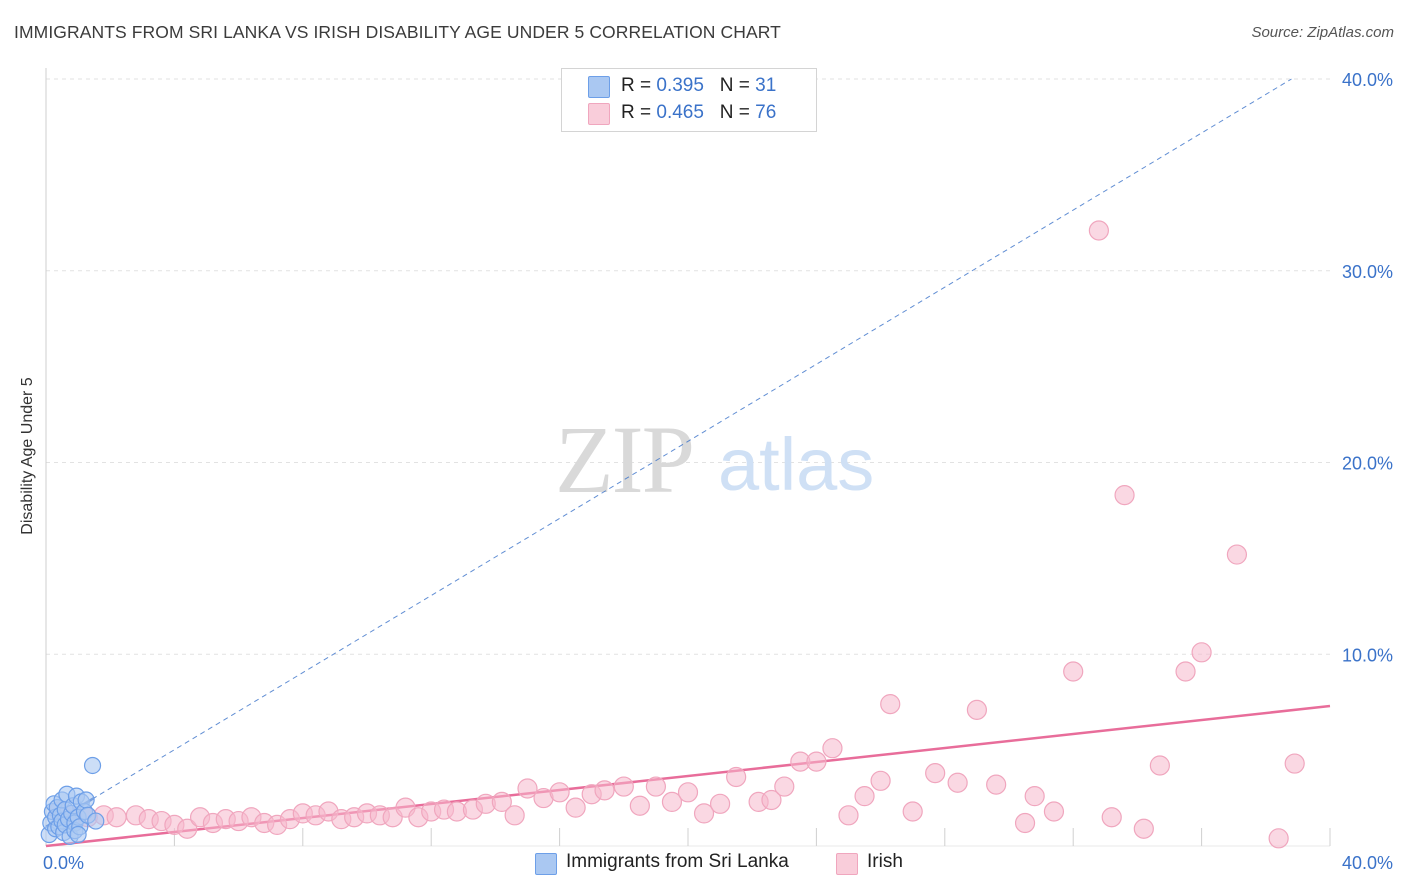 The image size is (1406, 892). What do you see at coordinates (680, 112) in the screenshot?
I see `r-value-irish: 0.465` at bounding box center [680, 112].